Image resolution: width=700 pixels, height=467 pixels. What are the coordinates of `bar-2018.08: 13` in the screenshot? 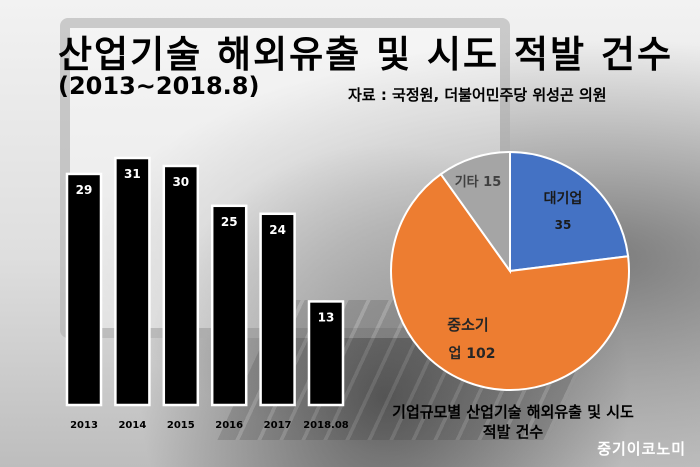 It's located at (326, 353).